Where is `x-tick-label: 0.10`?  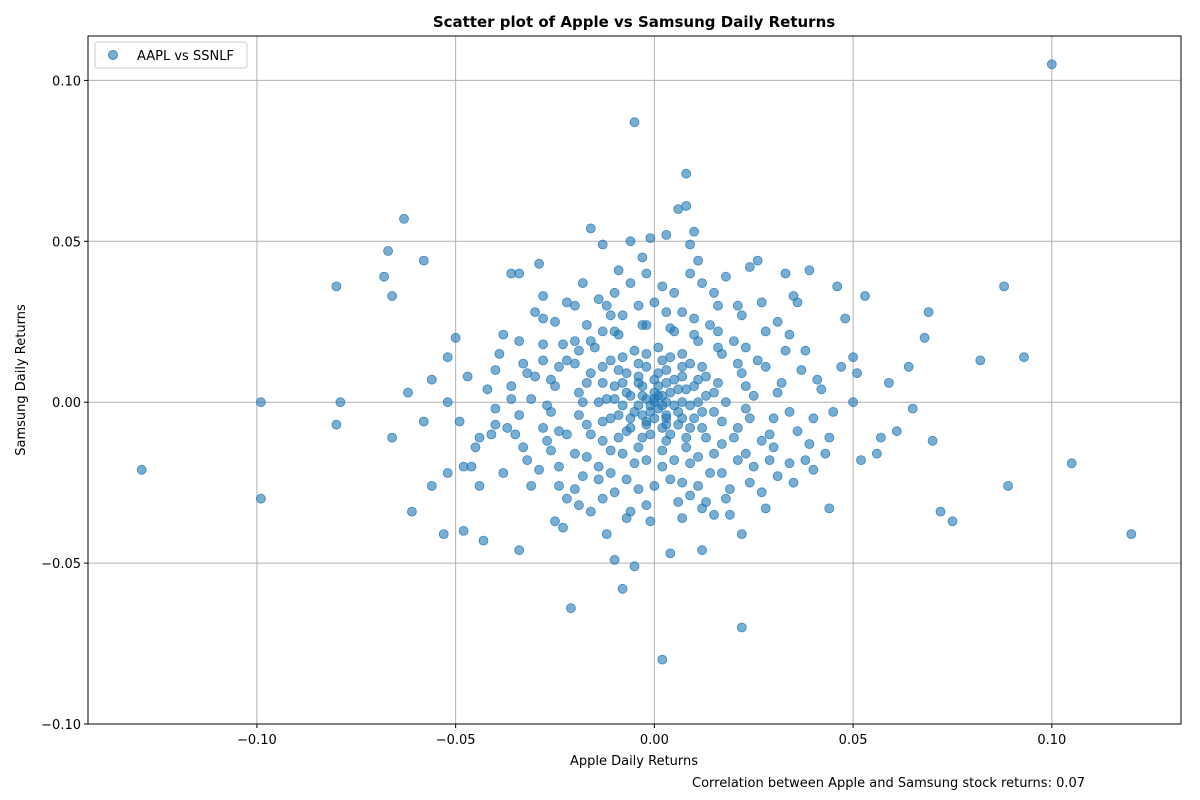
x-tick-label: 0.10 is located at coordinates (1051, 740).